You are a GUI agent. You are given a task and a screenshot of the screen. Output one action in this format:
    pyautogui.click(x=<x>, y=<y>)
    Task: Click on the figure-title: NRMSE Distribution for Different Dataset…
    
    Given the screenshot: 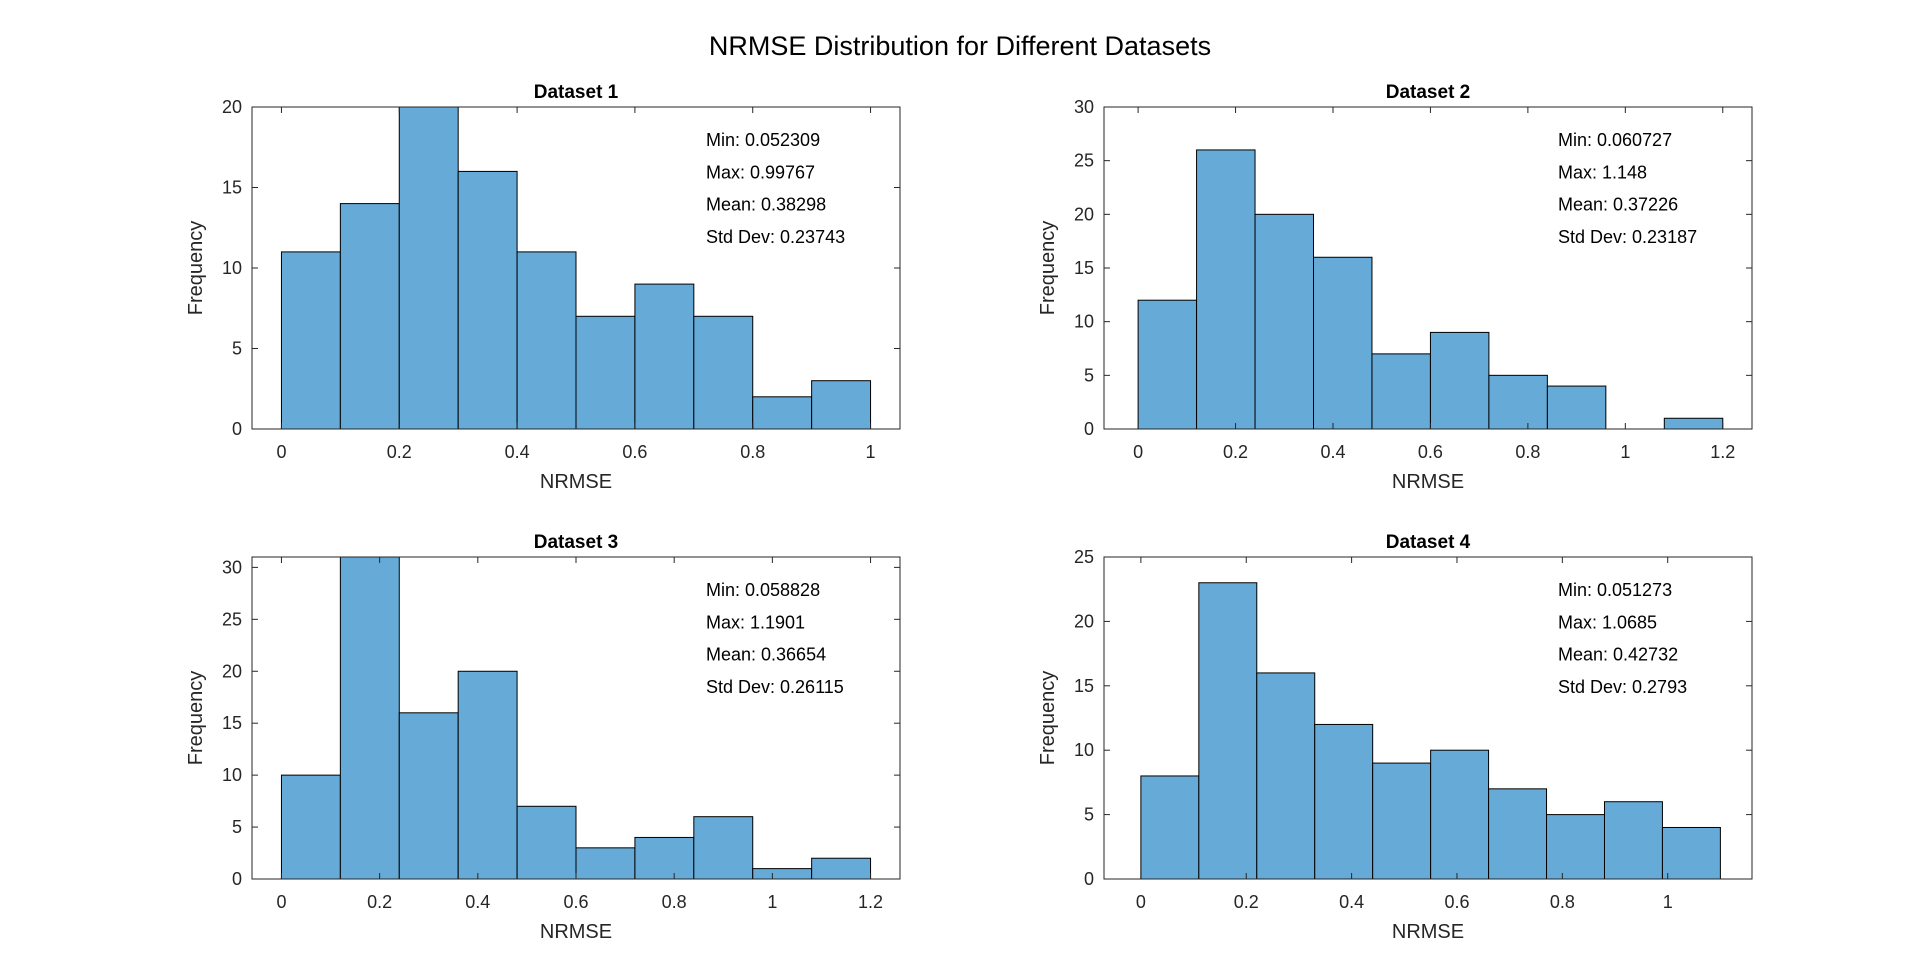 What is the action you would take?
    pyautogui.click(x=960, y=46)
    